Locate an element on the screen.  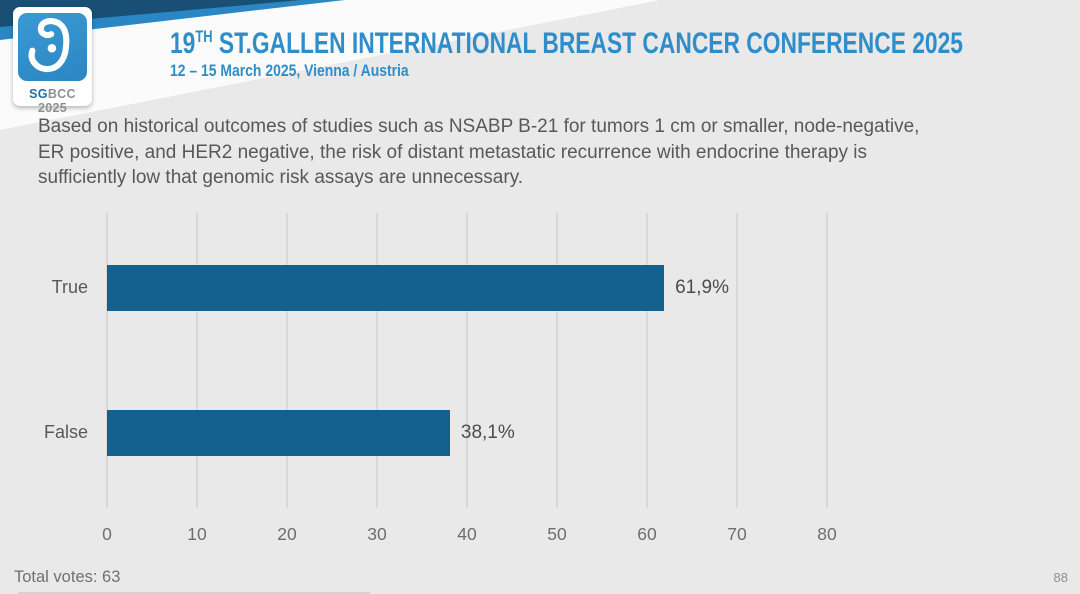
x-tick-label: 60 is located at coordinates (647, 534).